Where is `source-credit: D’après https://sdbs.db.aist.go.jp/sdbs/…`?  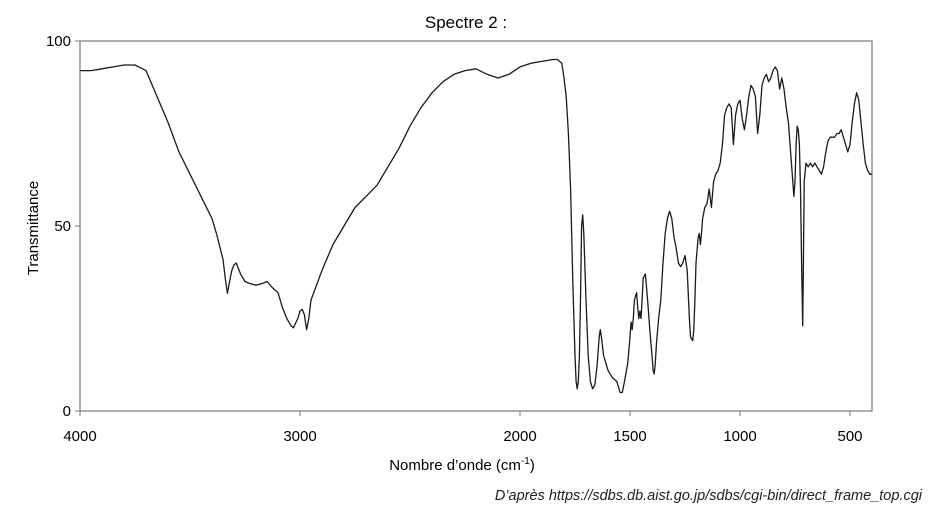
source-credit: D’après https://sdbs.db.aist.go.jp/sdbs/… is located at coordinates (708, 496).